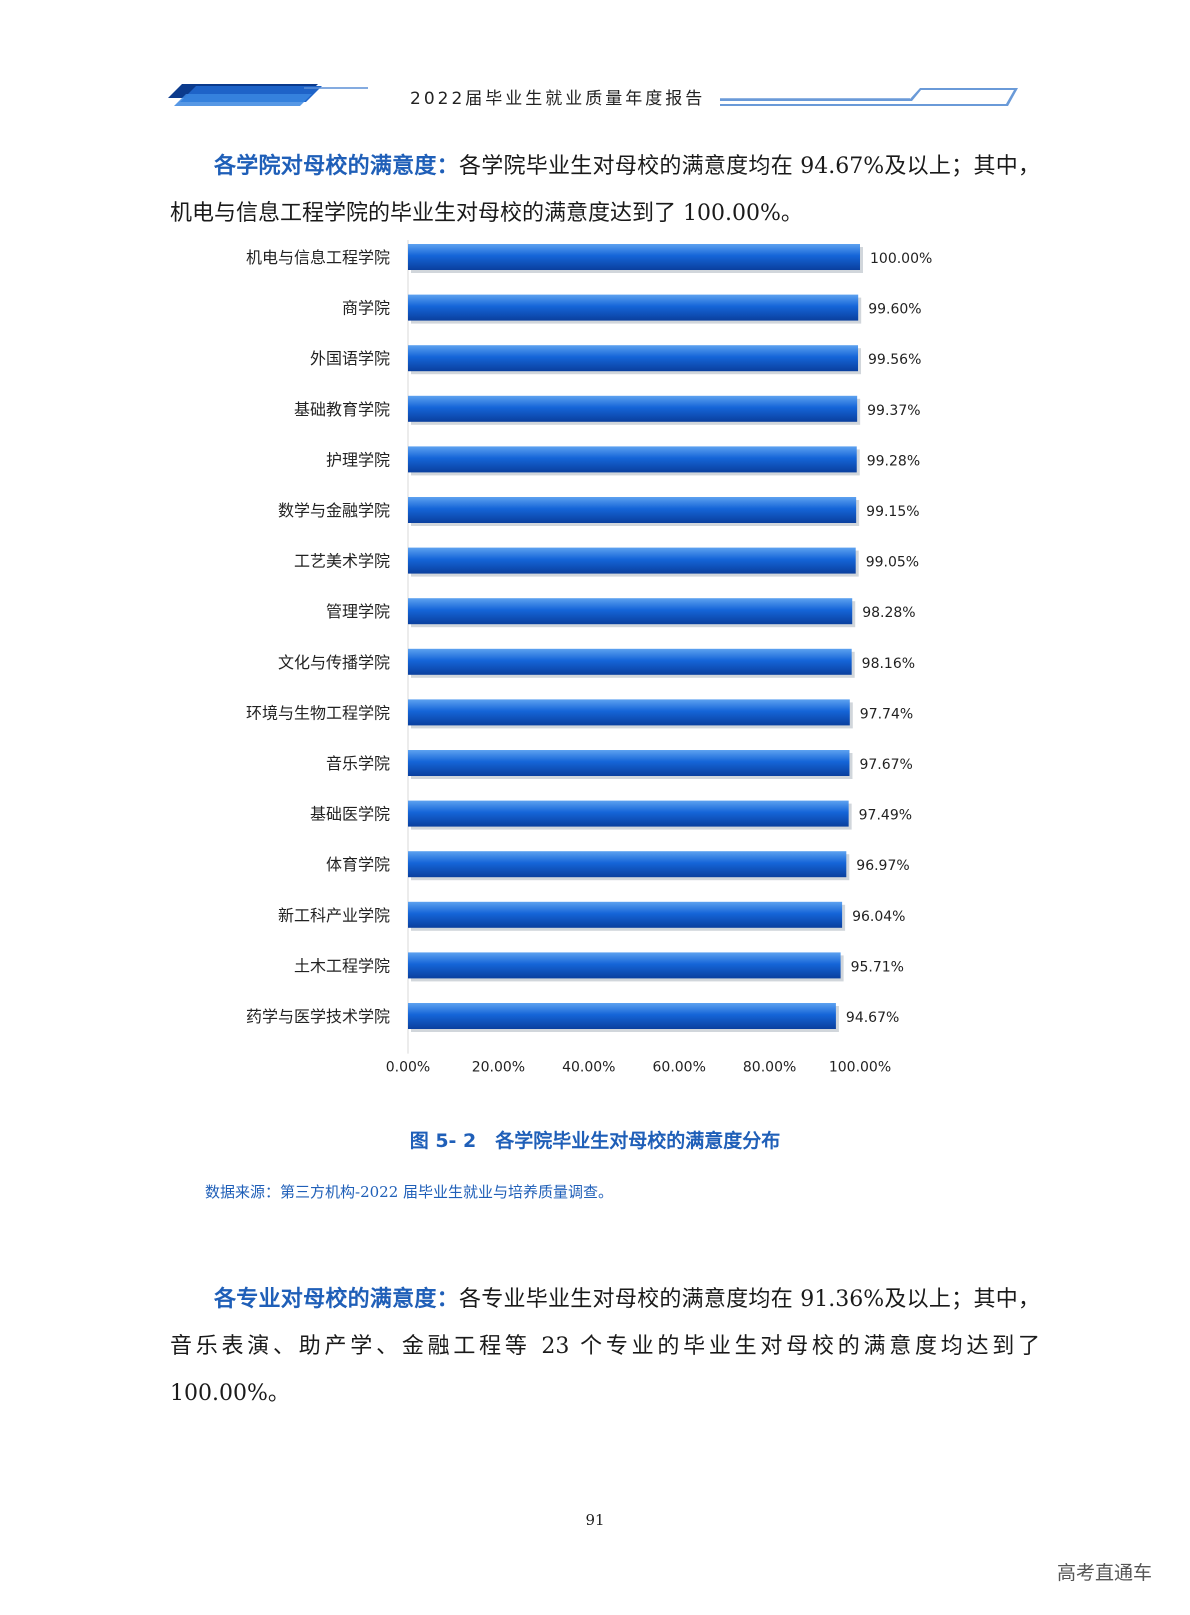  I want to click on report-header: 2022届毕业生就业质量年度报告, so click(595, 98).